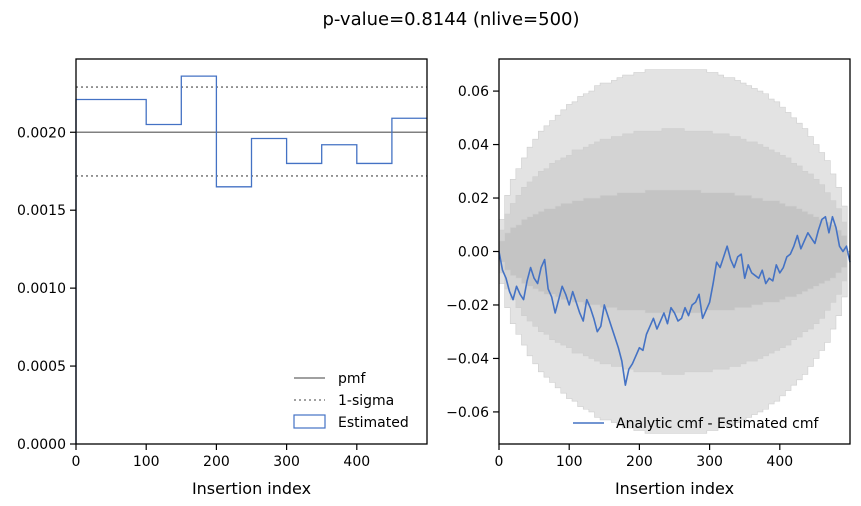 The image size is (861, 506). Describe the element at coordinates (467, 413) in the screenshot. I see `right-y-tick-label: −0.06` at that location.